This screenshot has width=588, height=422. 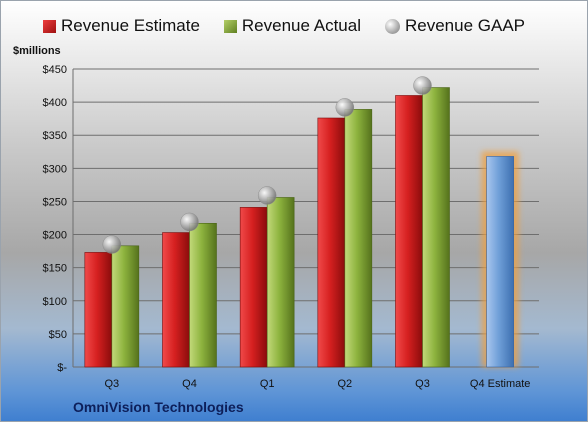 What do you see at coordinates (55, 202) in the screenshot?
I see `y-tick-label: $250` at bounding box center [55, 202].